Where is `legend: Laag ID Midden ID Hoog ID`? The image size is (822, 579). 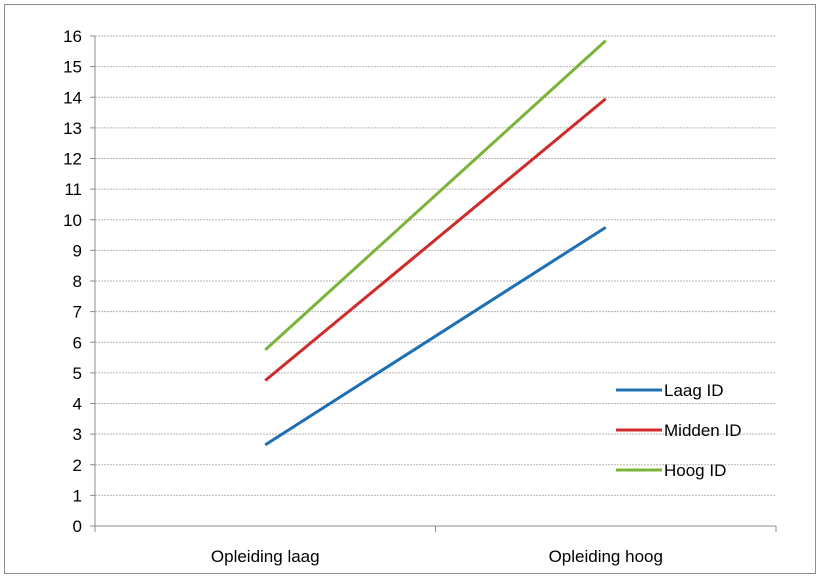
legend: Laag ID Midden ID Hoog ID is located at coordinates (678, 430).